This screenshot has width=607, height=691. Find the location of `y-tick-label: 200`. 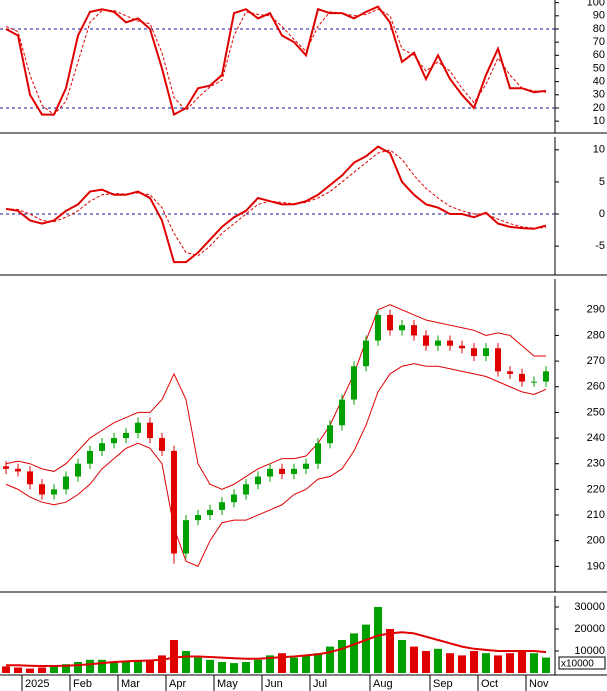

y-tick-label: 200 is located at coordinates (596, 541).